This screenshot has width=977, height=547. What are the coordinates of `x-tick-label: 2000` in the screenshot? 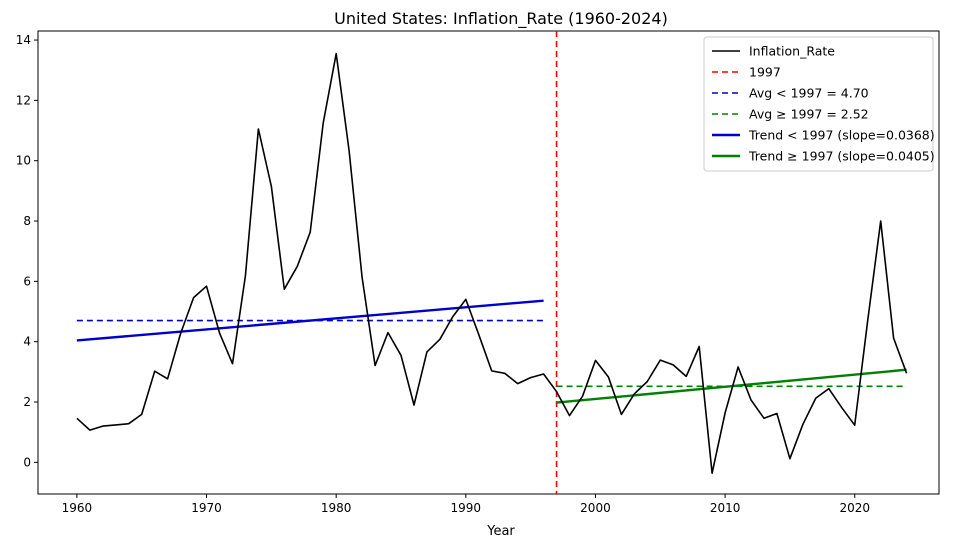 It's located at (595, 508).